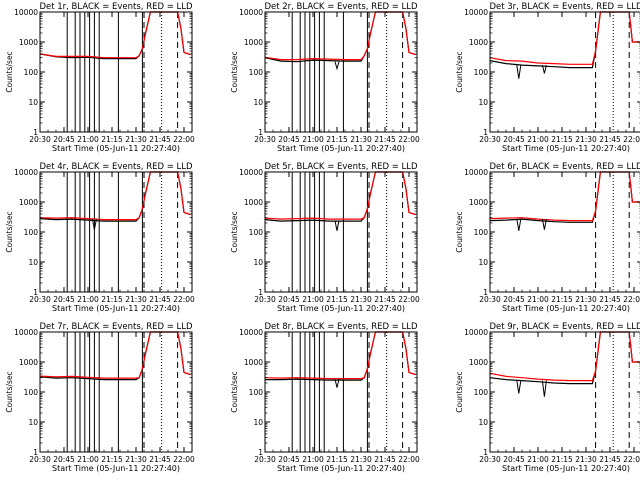 The width and height of the screenshot is (640, 480). What do you see at coordinates (116, 327) in the screenshot?
I see `chart-title: Det 7r, BLACK = Events, RED = LLD` at bounding box center [116, 327].